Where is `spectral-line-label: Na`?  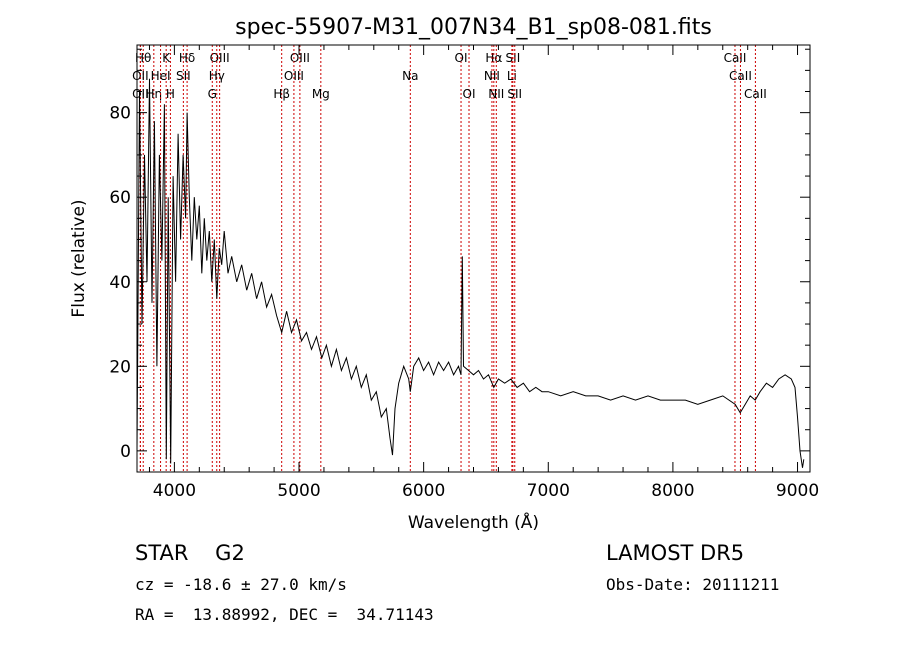 spectral-line-label: Na is located at coordinates (410, 76).